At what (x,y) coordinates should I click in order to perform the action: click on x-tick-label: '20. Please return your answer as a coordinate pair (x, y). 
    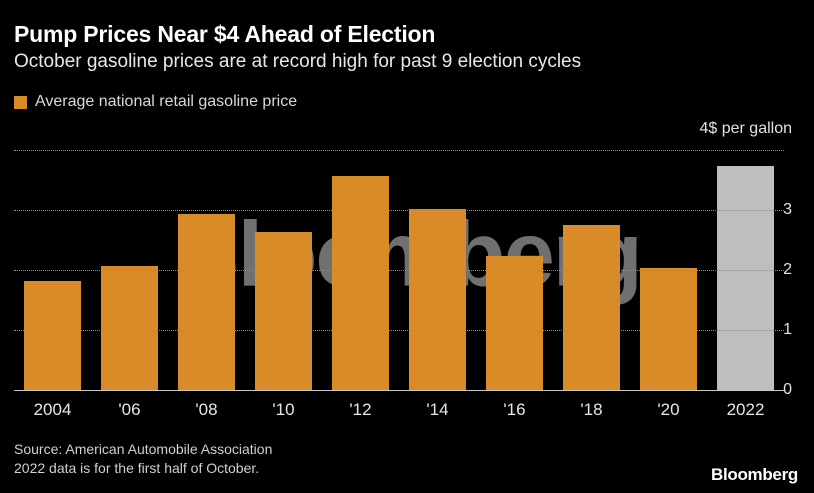
    Looking at the image, I should click on (668, 409).